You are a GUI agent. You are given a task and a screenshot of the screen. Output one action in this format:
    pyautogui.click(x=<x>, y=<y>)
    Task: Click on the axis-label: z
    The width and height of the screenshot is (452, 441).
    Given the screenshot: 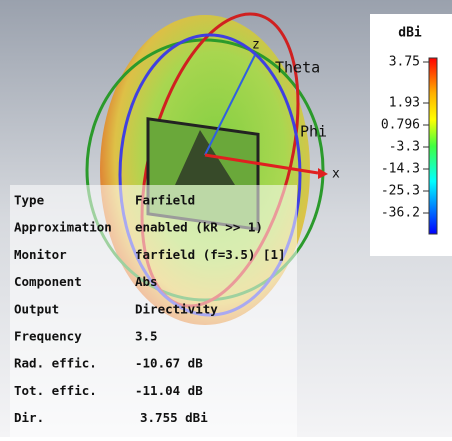 What is the action you would take?
    pyautogui.click(x=256, y=45)
    